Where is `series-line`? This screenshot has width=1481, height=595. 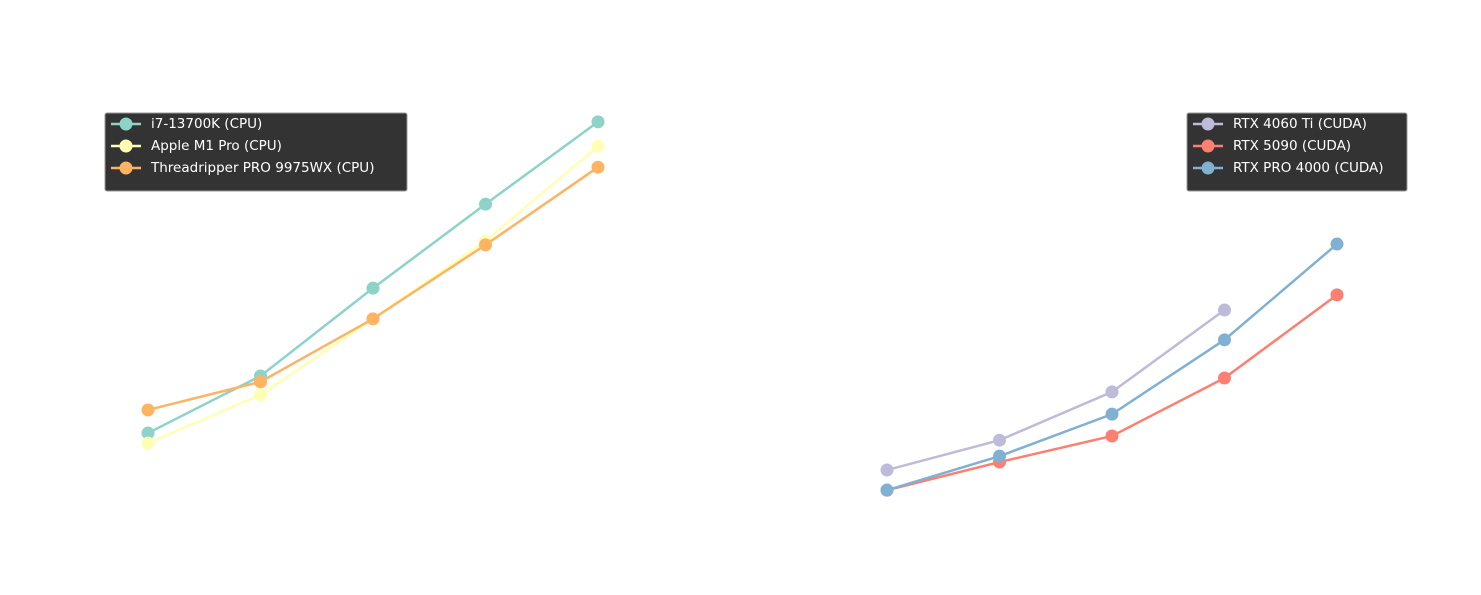
series-line is located at coordinates (1056, 390).